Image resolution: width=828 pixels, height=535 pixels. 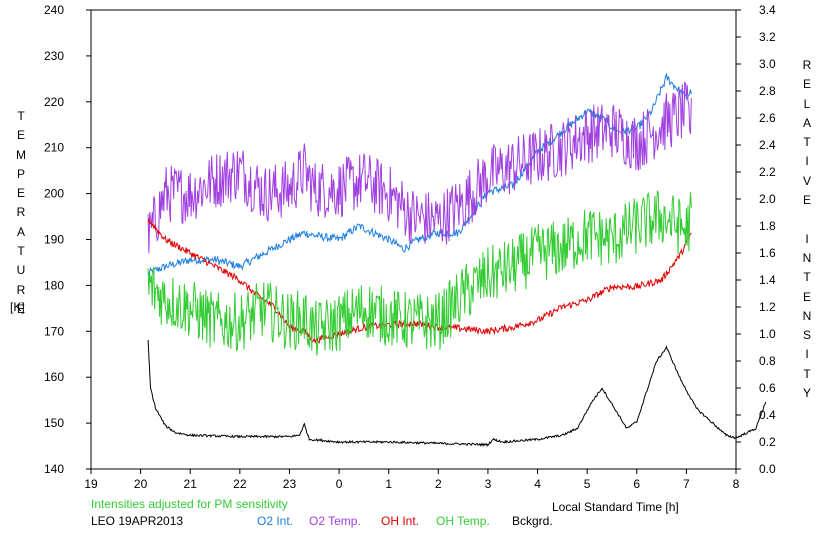 What do you see at coordinates (54, 331) in the screenshot?
I see `left-tick-label: 170` at bounding box center [54, 331].